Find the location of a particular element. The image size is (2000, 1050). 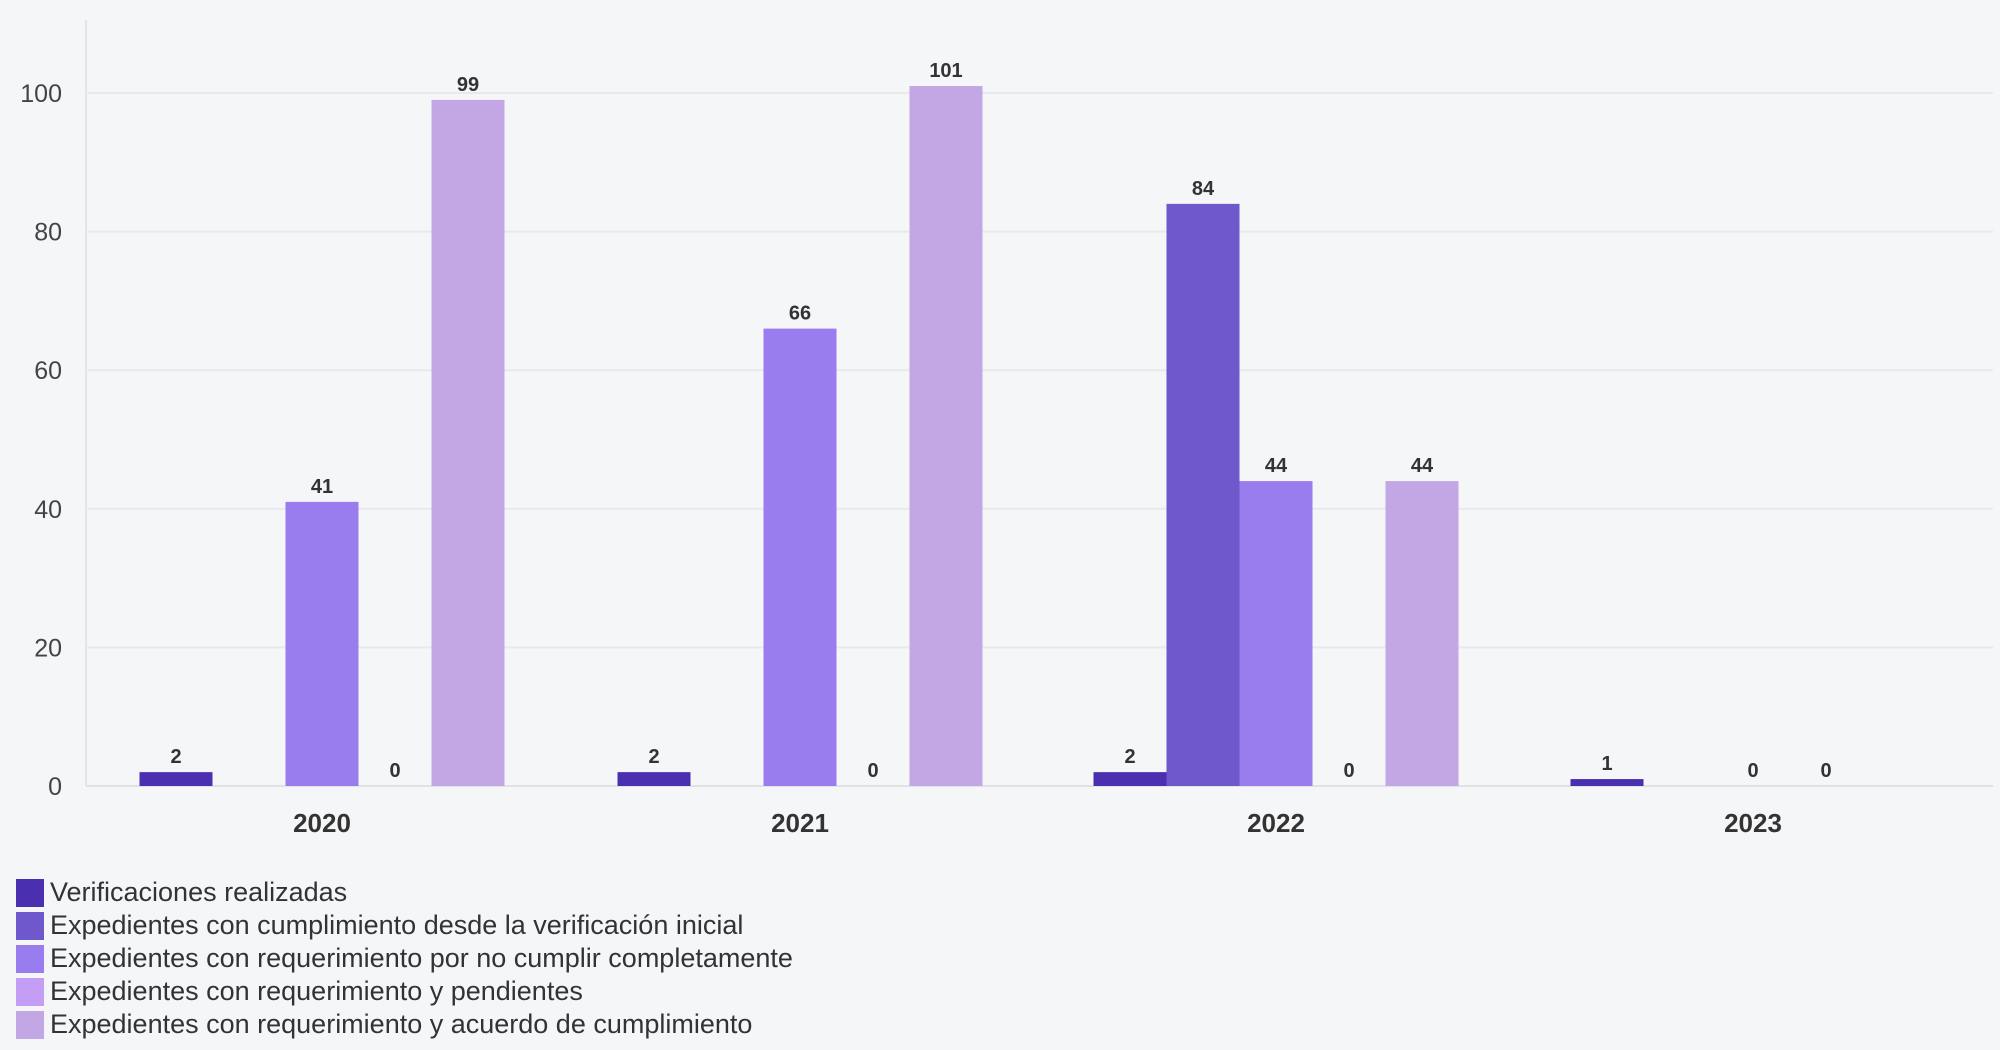

bar-value-label: 84 is located at coordinates (1203, 189).